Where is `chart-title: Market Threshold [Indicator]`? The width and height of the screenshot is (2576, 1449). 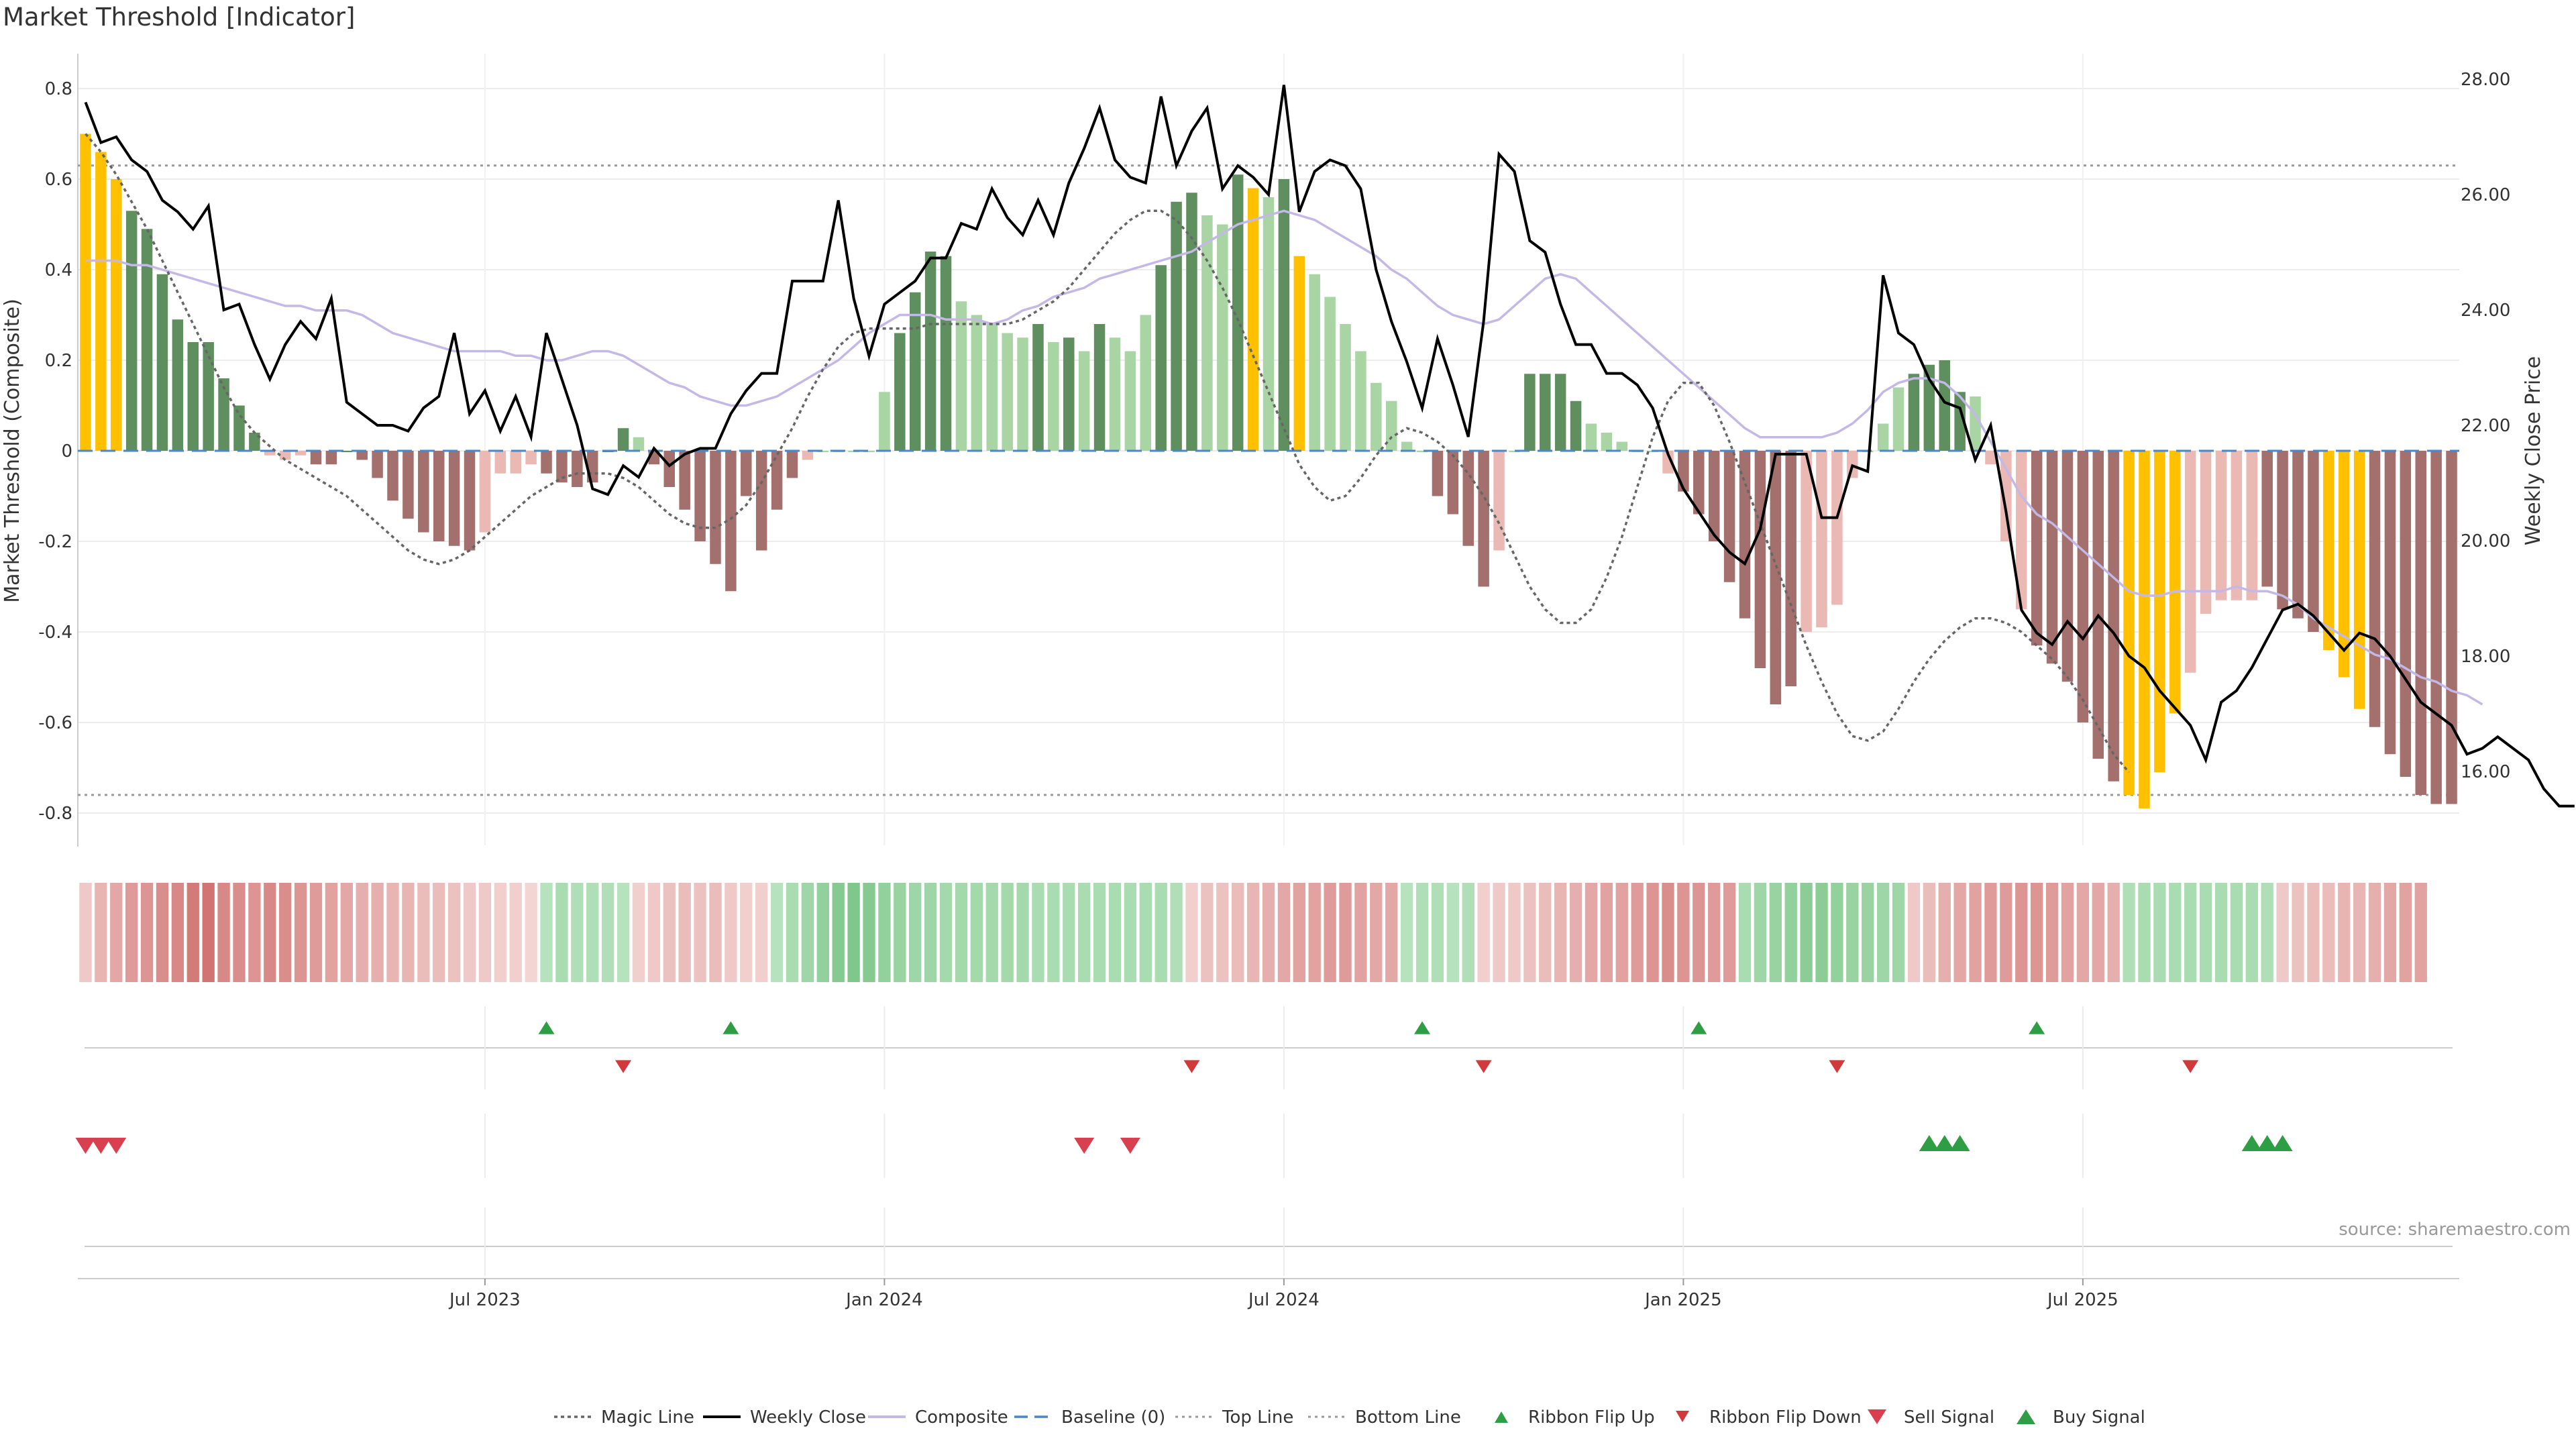 chart-title: Market Threshold [Indicator] is located at coordinates (179, 17).